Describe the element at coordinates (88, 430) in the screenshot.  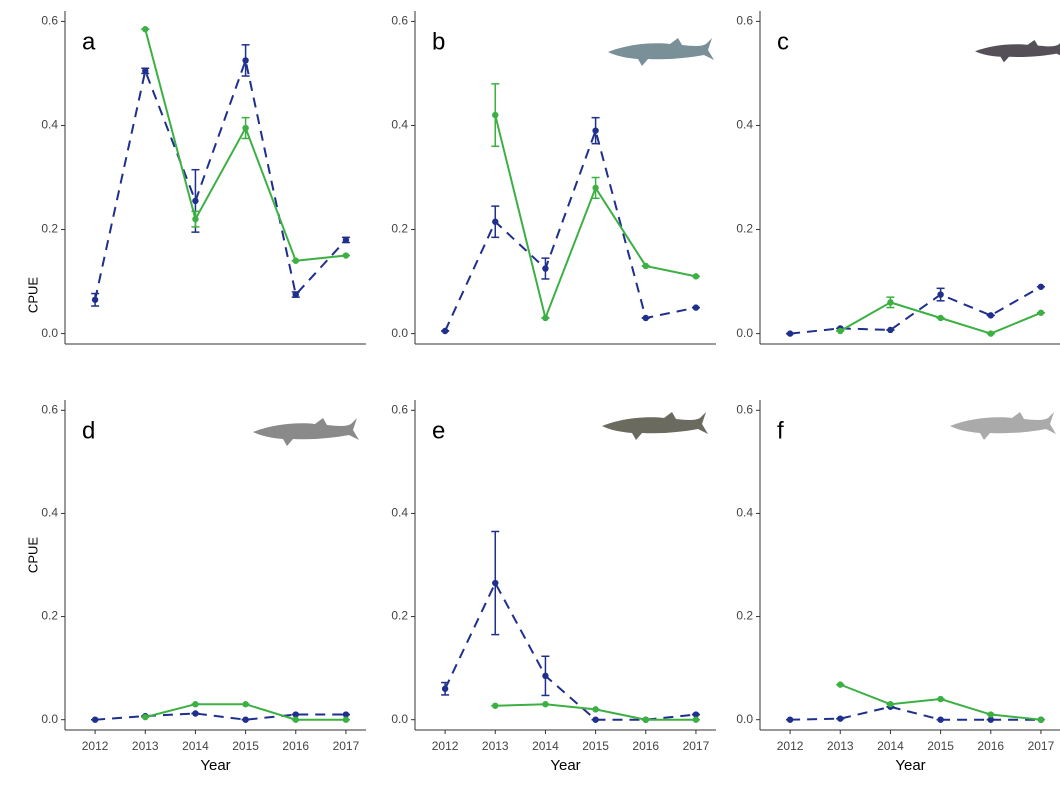
I see `panel-letter: d` at that location.